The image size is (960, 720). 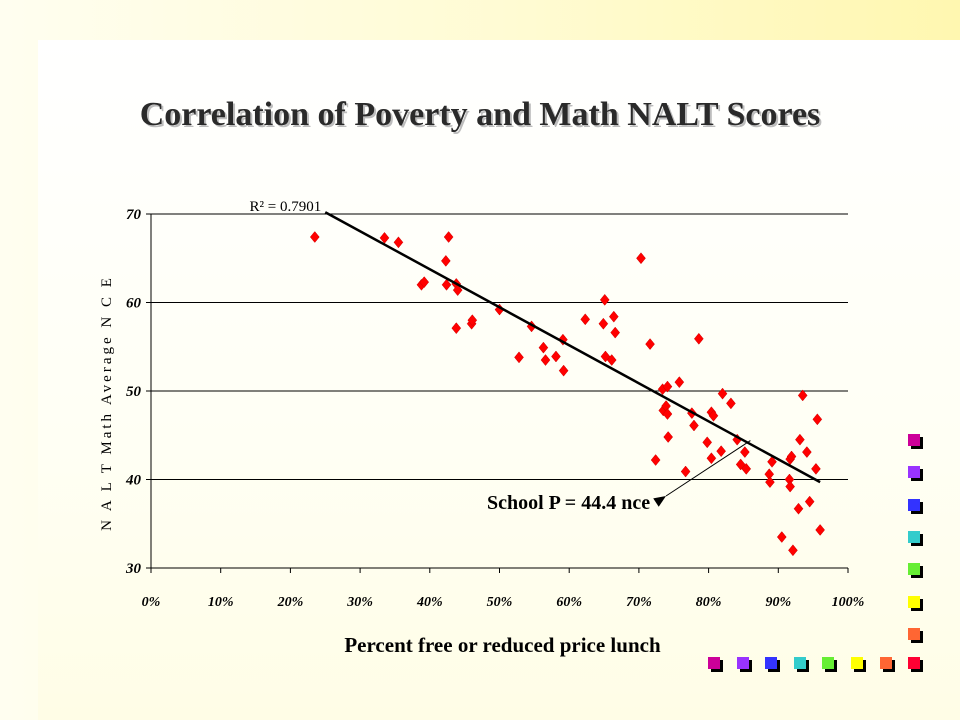 I want to click on y-tick-label: 40, so click(x=133, y=481).